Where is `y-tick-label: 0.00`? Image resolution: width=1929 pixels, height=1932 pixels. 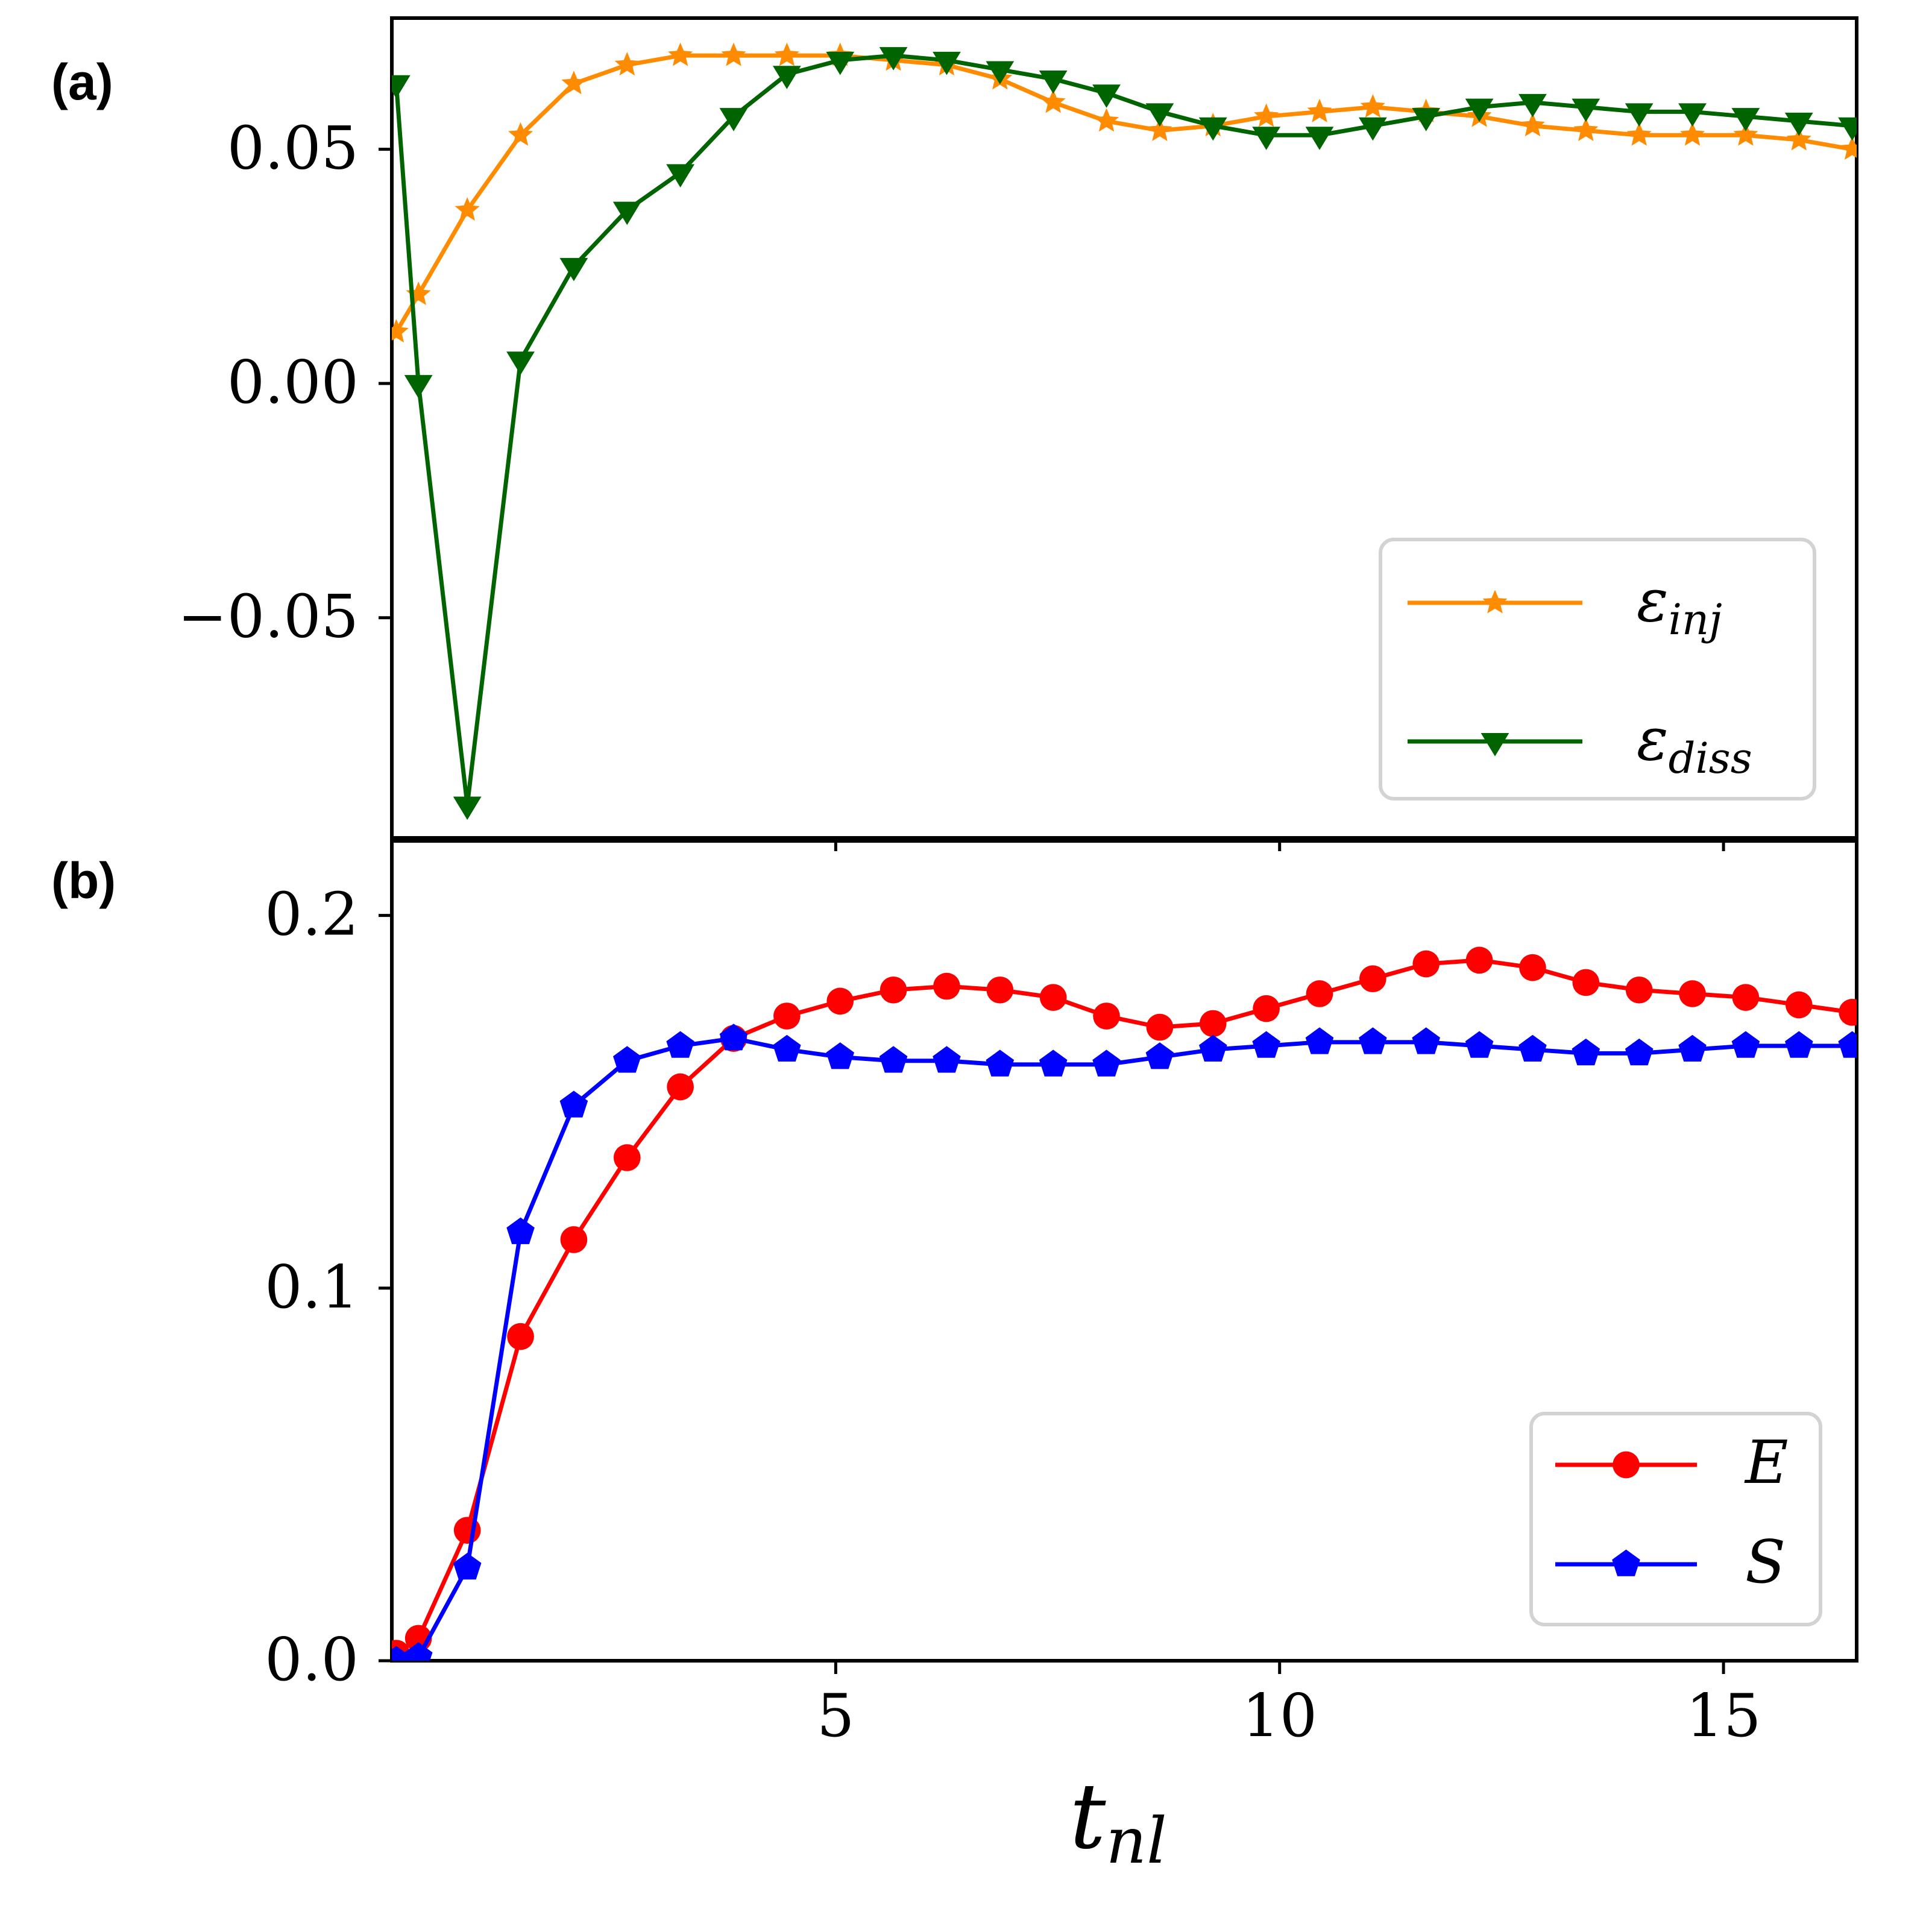
y-tick-label: 0.00 is located at coordinates (293, 382).